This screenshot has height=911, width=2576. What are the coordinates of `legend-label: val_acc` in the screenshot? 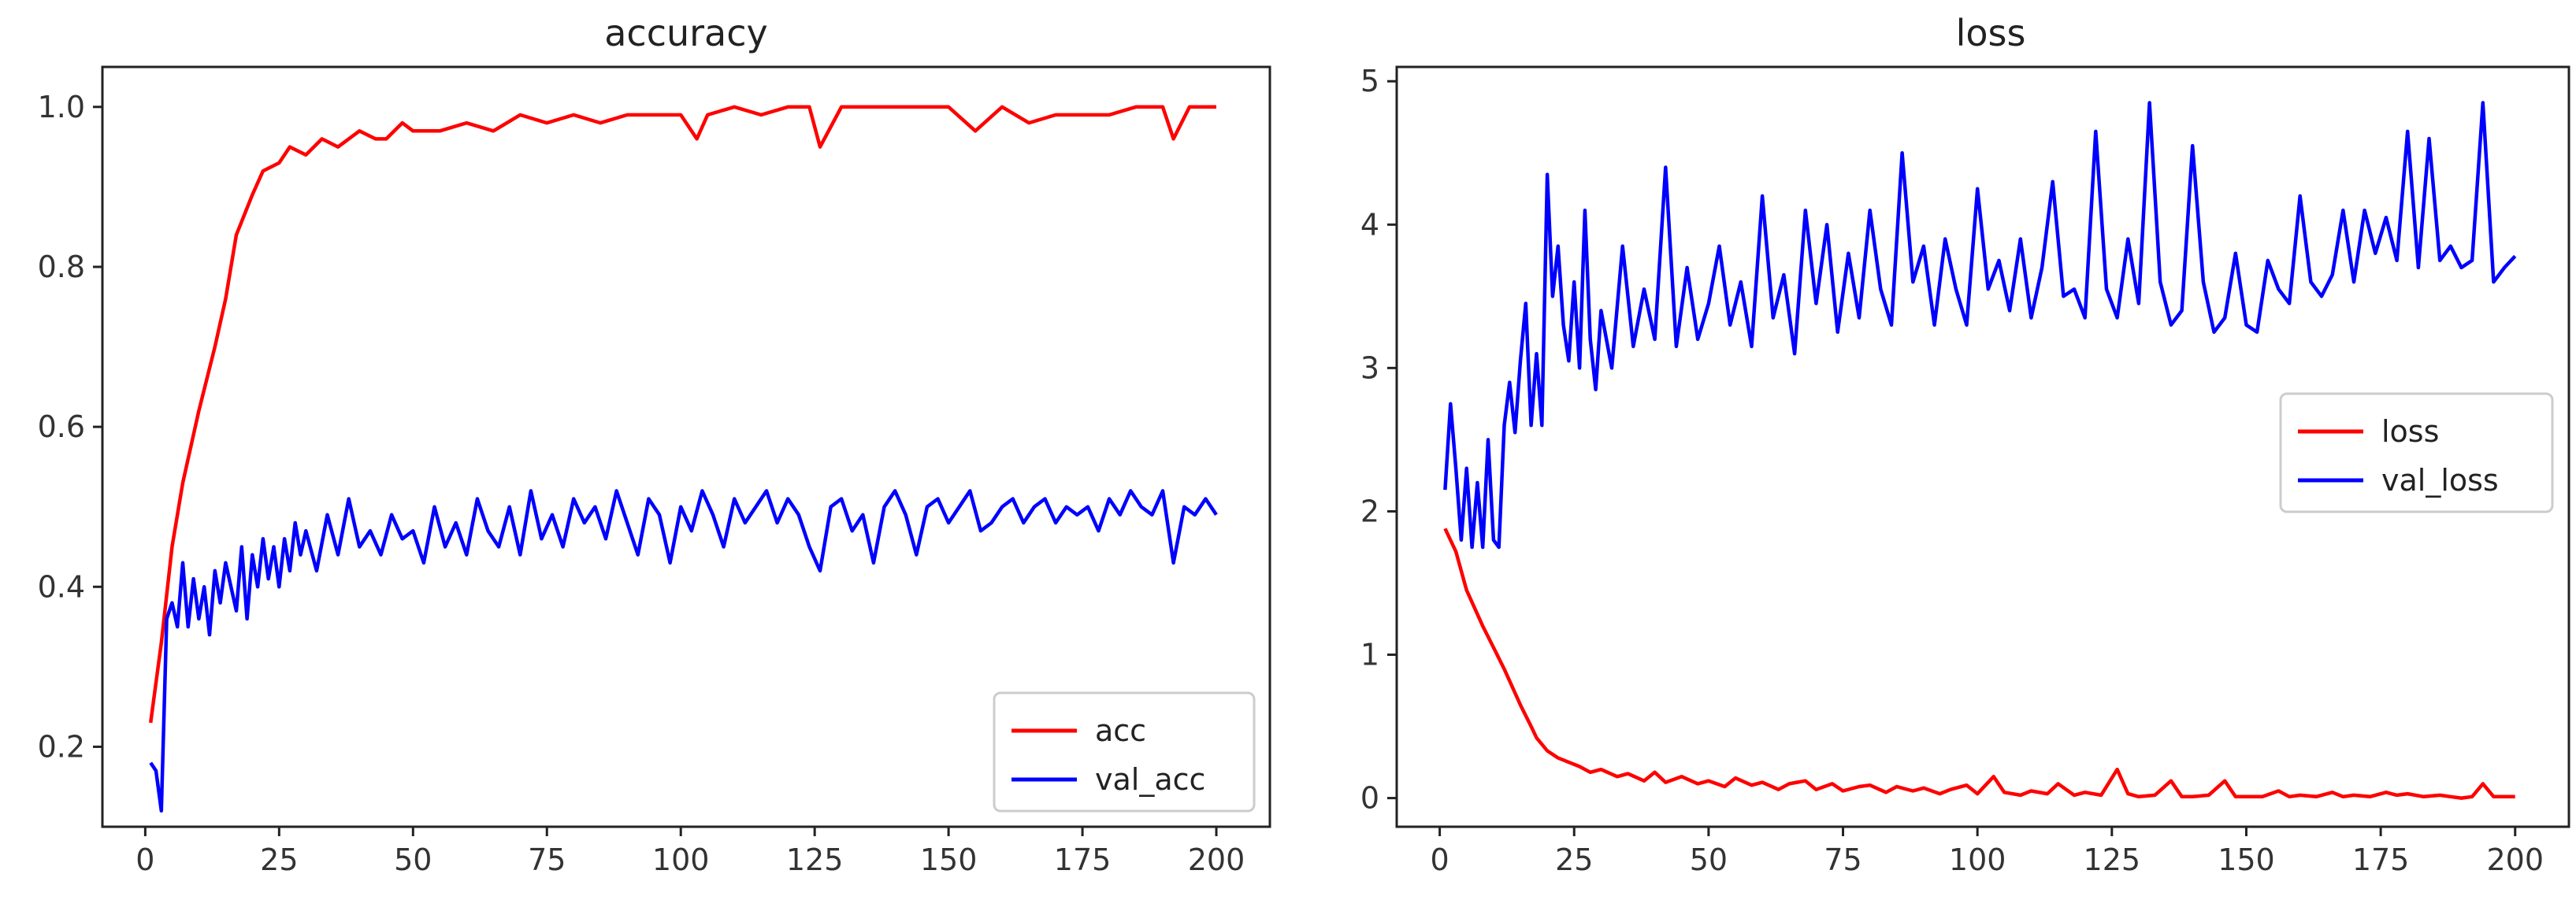 It's located at (1150, 779).